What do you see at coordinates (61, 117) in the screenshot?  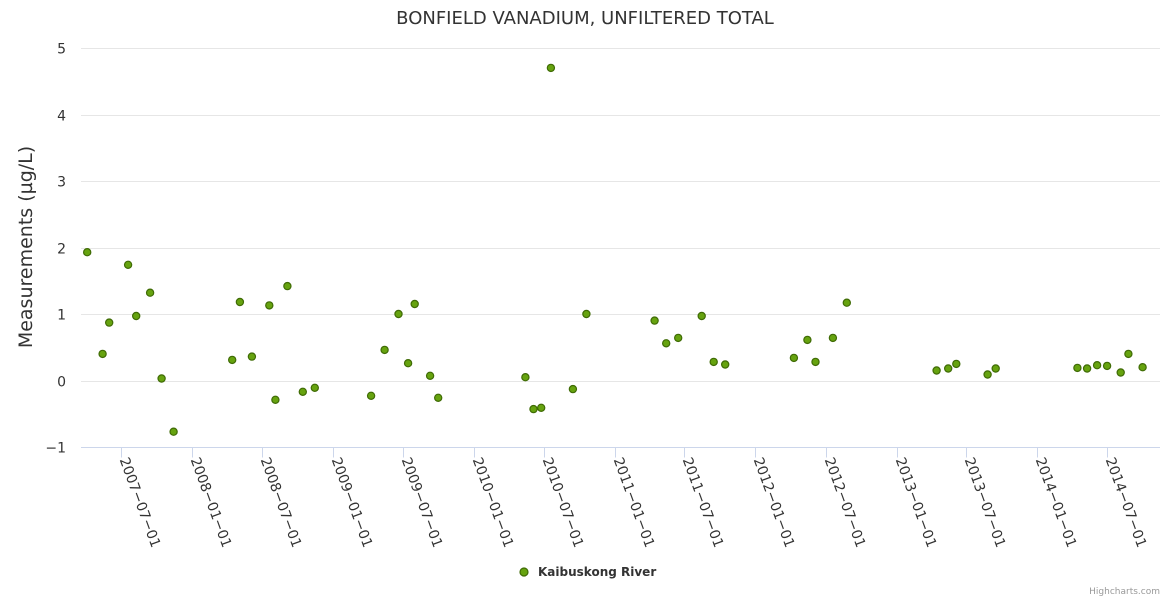 I see `y-tick-label: 4` at bounding box center [61, 117].